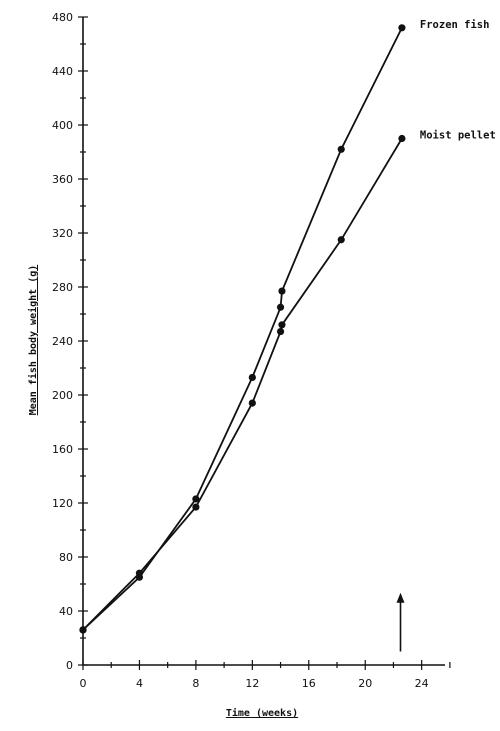  What do you see at coordinates (83, 683) in the screenshot?
I see `x-tick-label: 0` at bounding box center [83, 683].